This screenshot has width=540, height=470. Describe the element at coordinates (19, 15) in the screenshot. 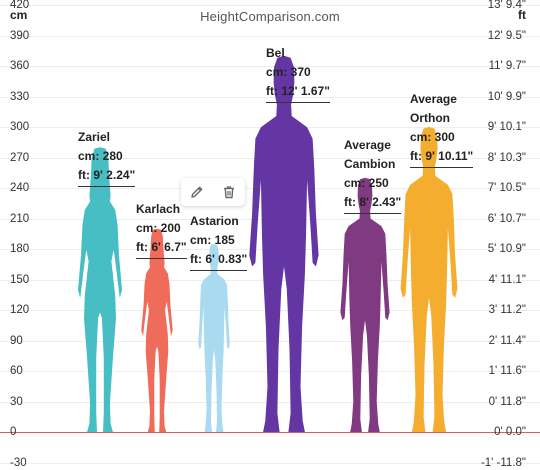

I see `left-unit-label: cm` at that location.